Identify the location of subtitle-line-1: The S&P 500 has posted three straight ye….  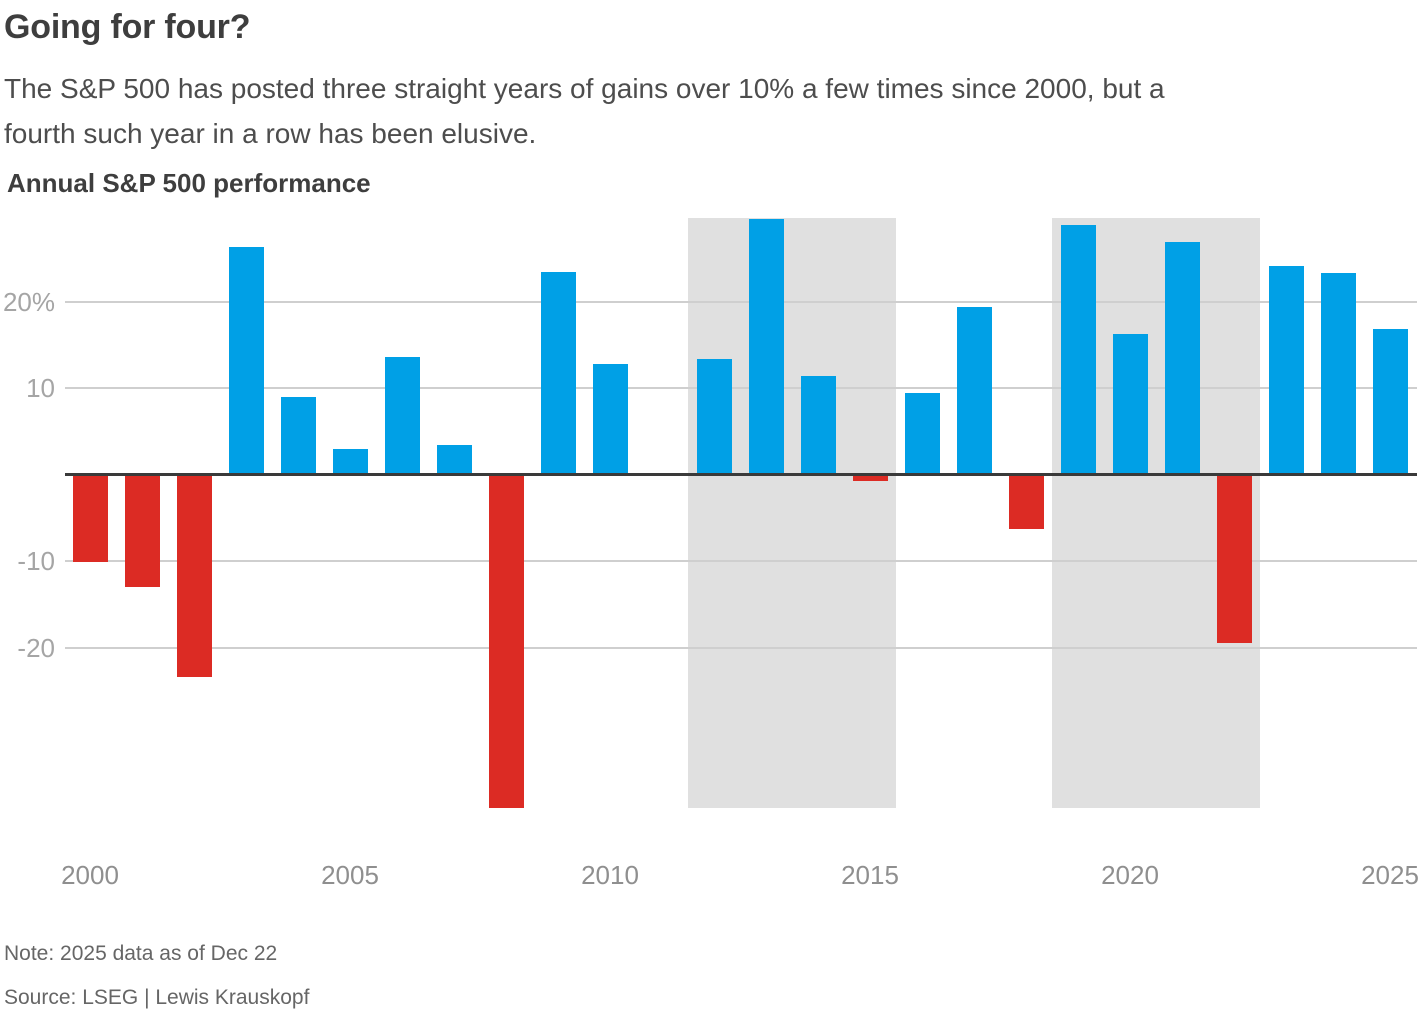
(584, 88).